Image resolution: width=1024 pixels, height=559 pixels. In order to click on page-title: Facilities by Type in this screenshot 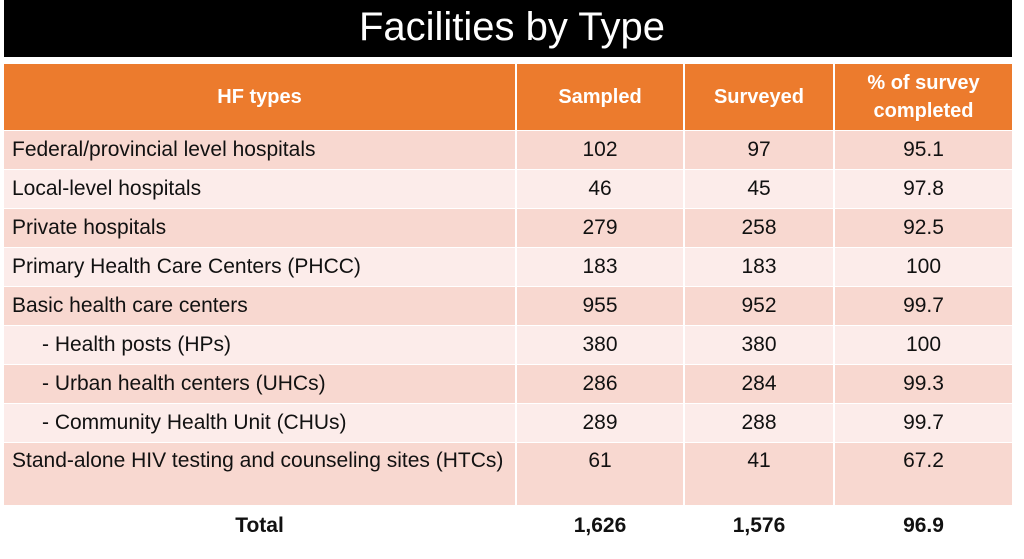, I will do `click(512, 27)`.